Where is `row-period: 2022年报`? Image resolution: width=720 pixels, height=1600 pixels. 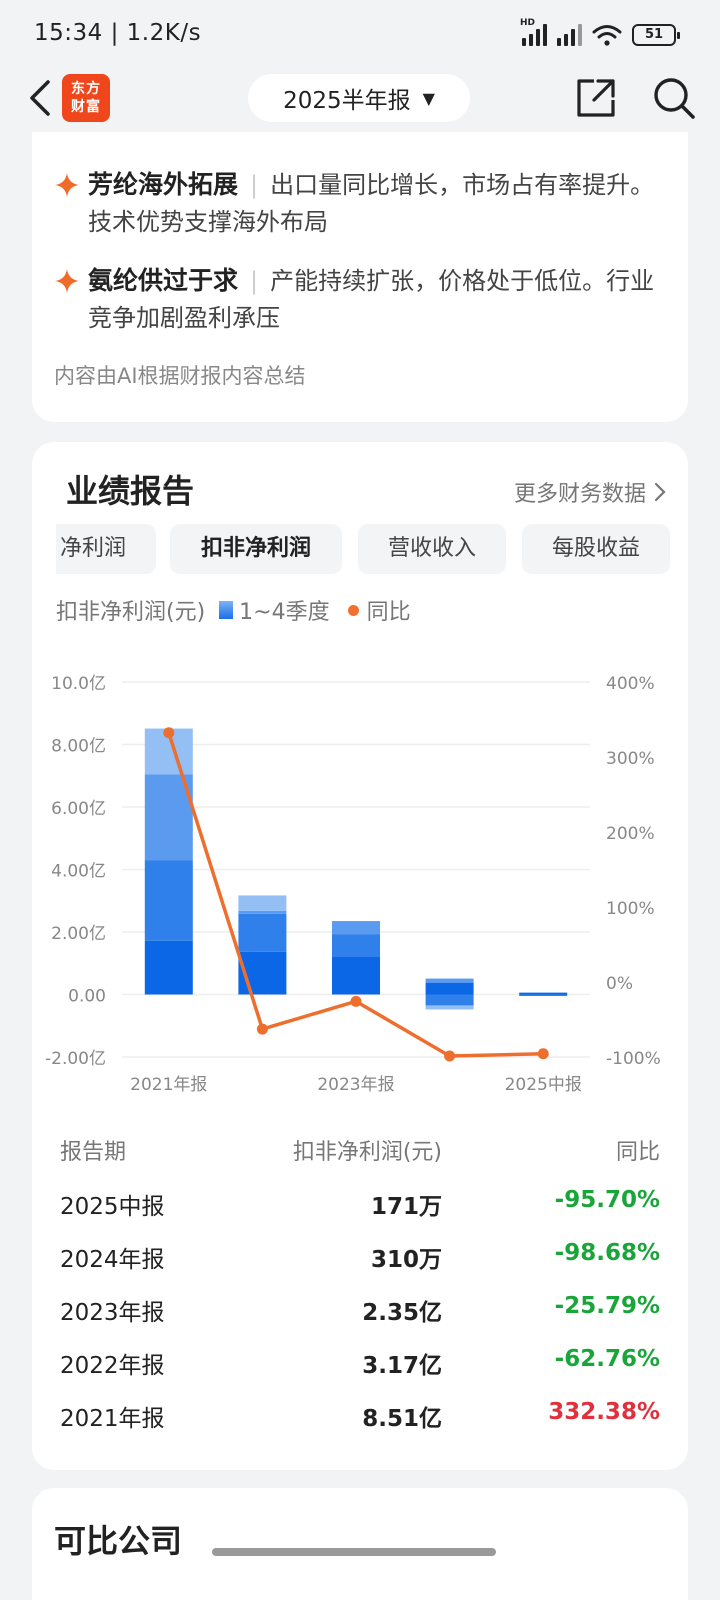
row-period: 2022年报 is located at coordinates (112, 1366).